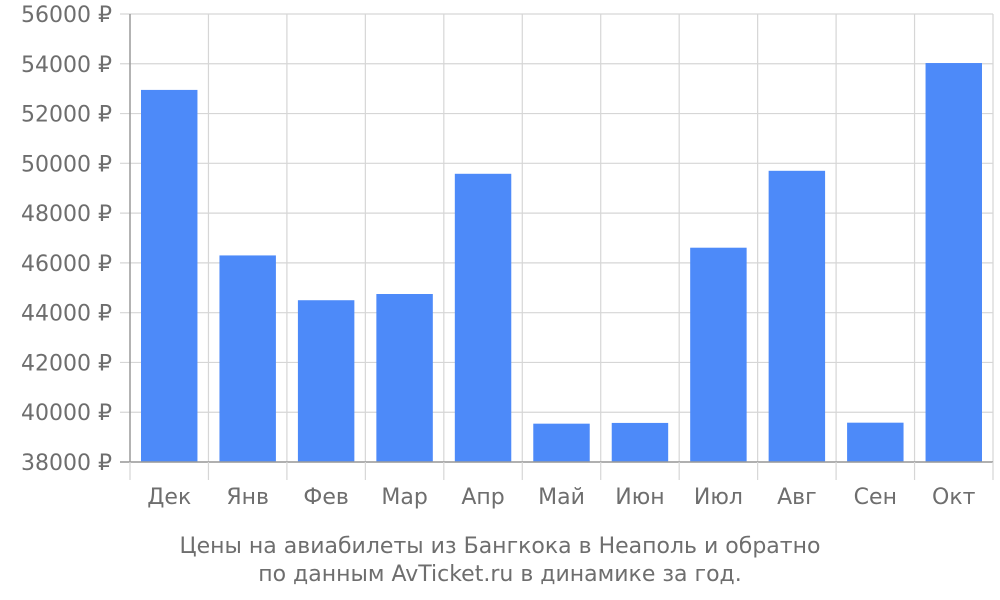 Image resolution: width=1000 pixels, height=600 pixels. Describe the element at coordinates (482, 497) in the screenshot. I see `x-tick-label: Апр` at that location.